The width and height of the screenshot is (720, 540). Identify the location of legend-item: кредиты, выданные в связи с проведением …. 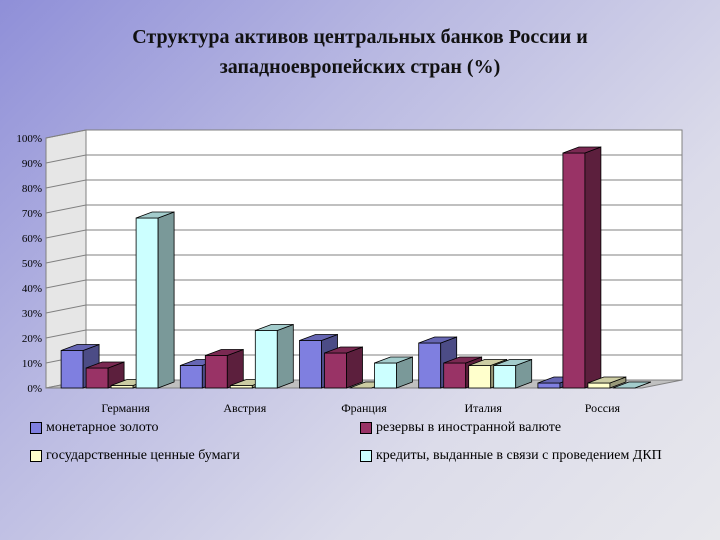
(511, 456).